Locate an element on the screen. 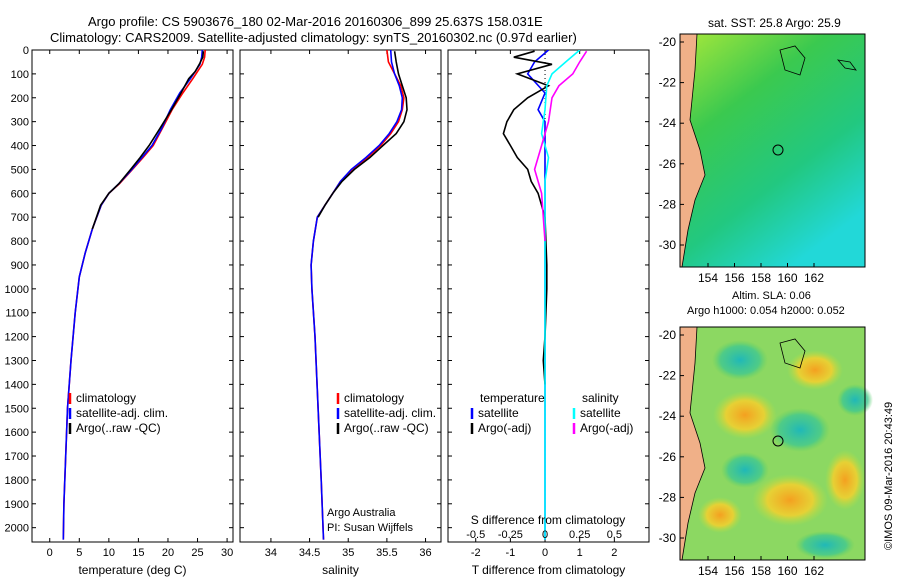 The height and width of the screenshot is (580, 900). x-axis-label: T difference from climatology is located at coordinates (549, 570).